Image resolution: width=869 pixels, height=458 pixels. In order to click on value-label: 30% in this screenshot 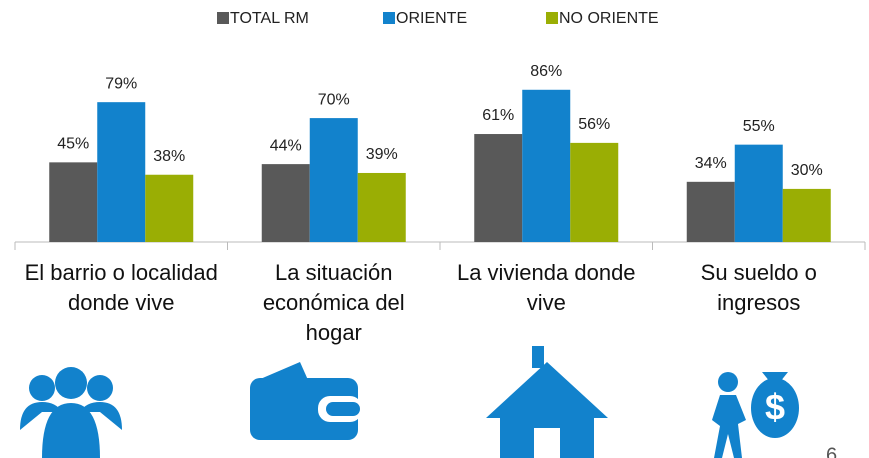, I will do `click(807, 170)`.